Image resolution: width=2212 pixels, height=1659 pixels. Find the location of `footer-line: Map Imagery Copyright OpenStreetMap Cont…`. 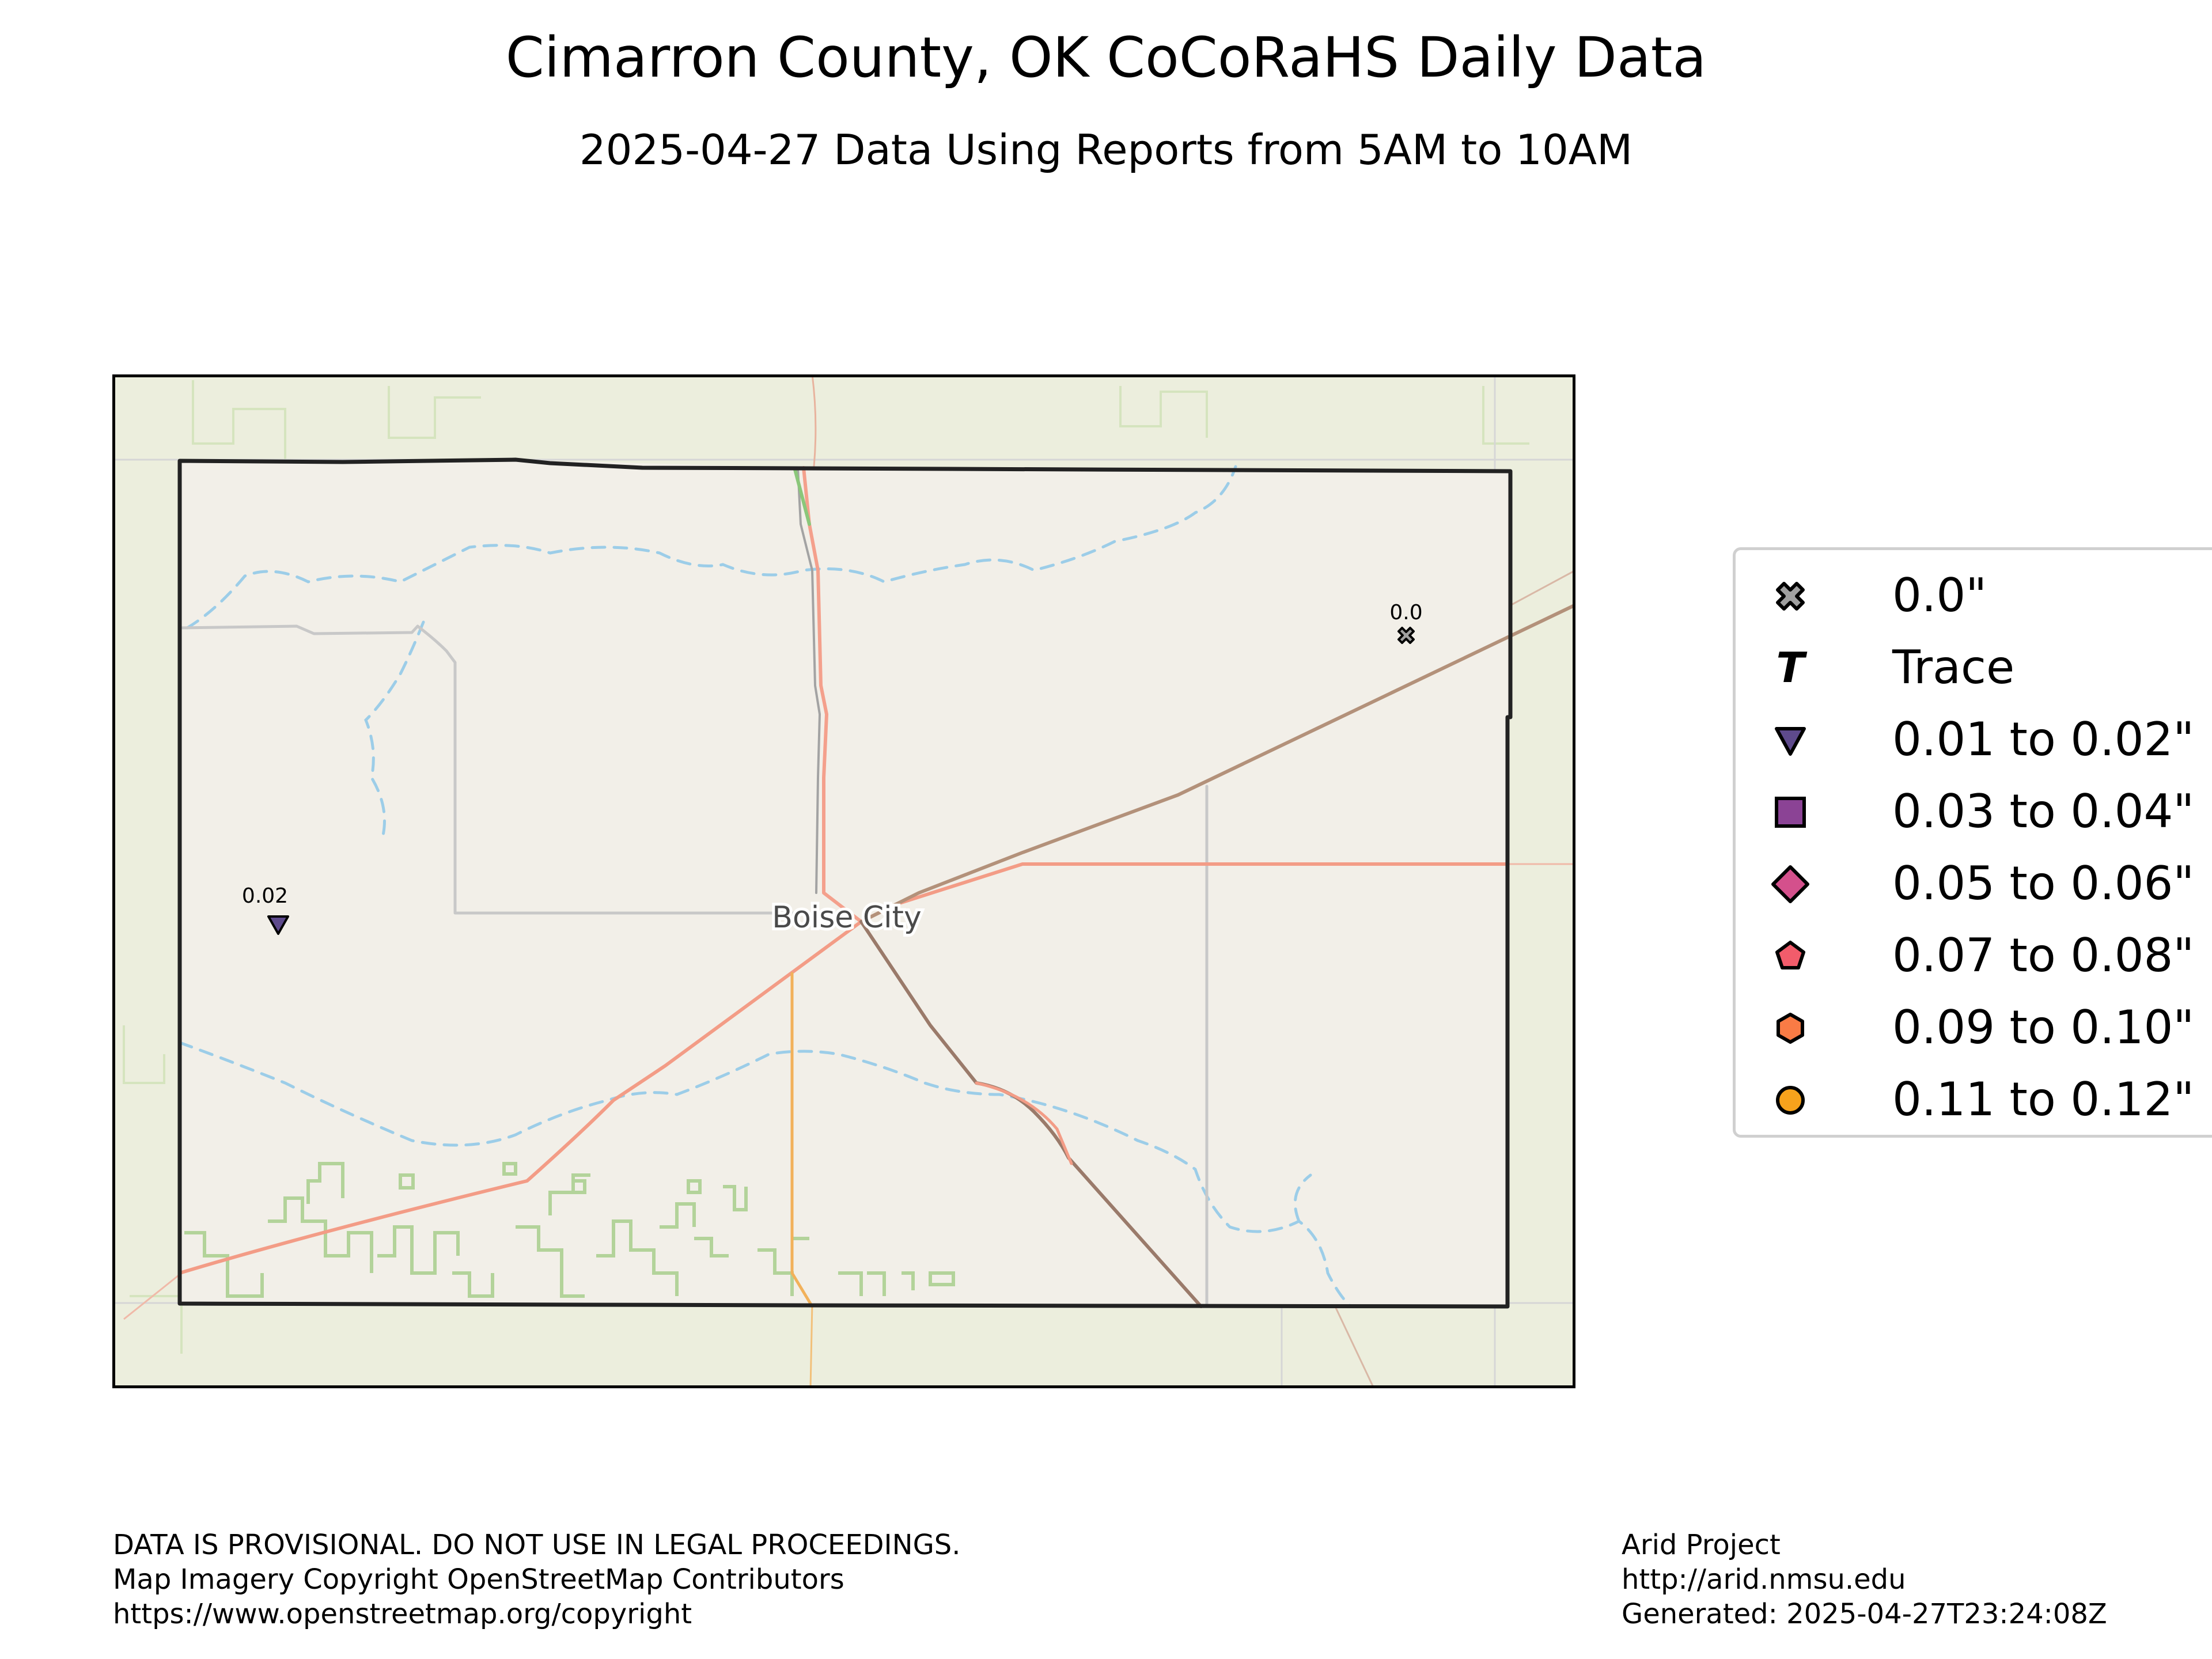

footer-line: Map Imagery Copyright OpenStreetMap Cont… is located at coordinates (478, 1579).